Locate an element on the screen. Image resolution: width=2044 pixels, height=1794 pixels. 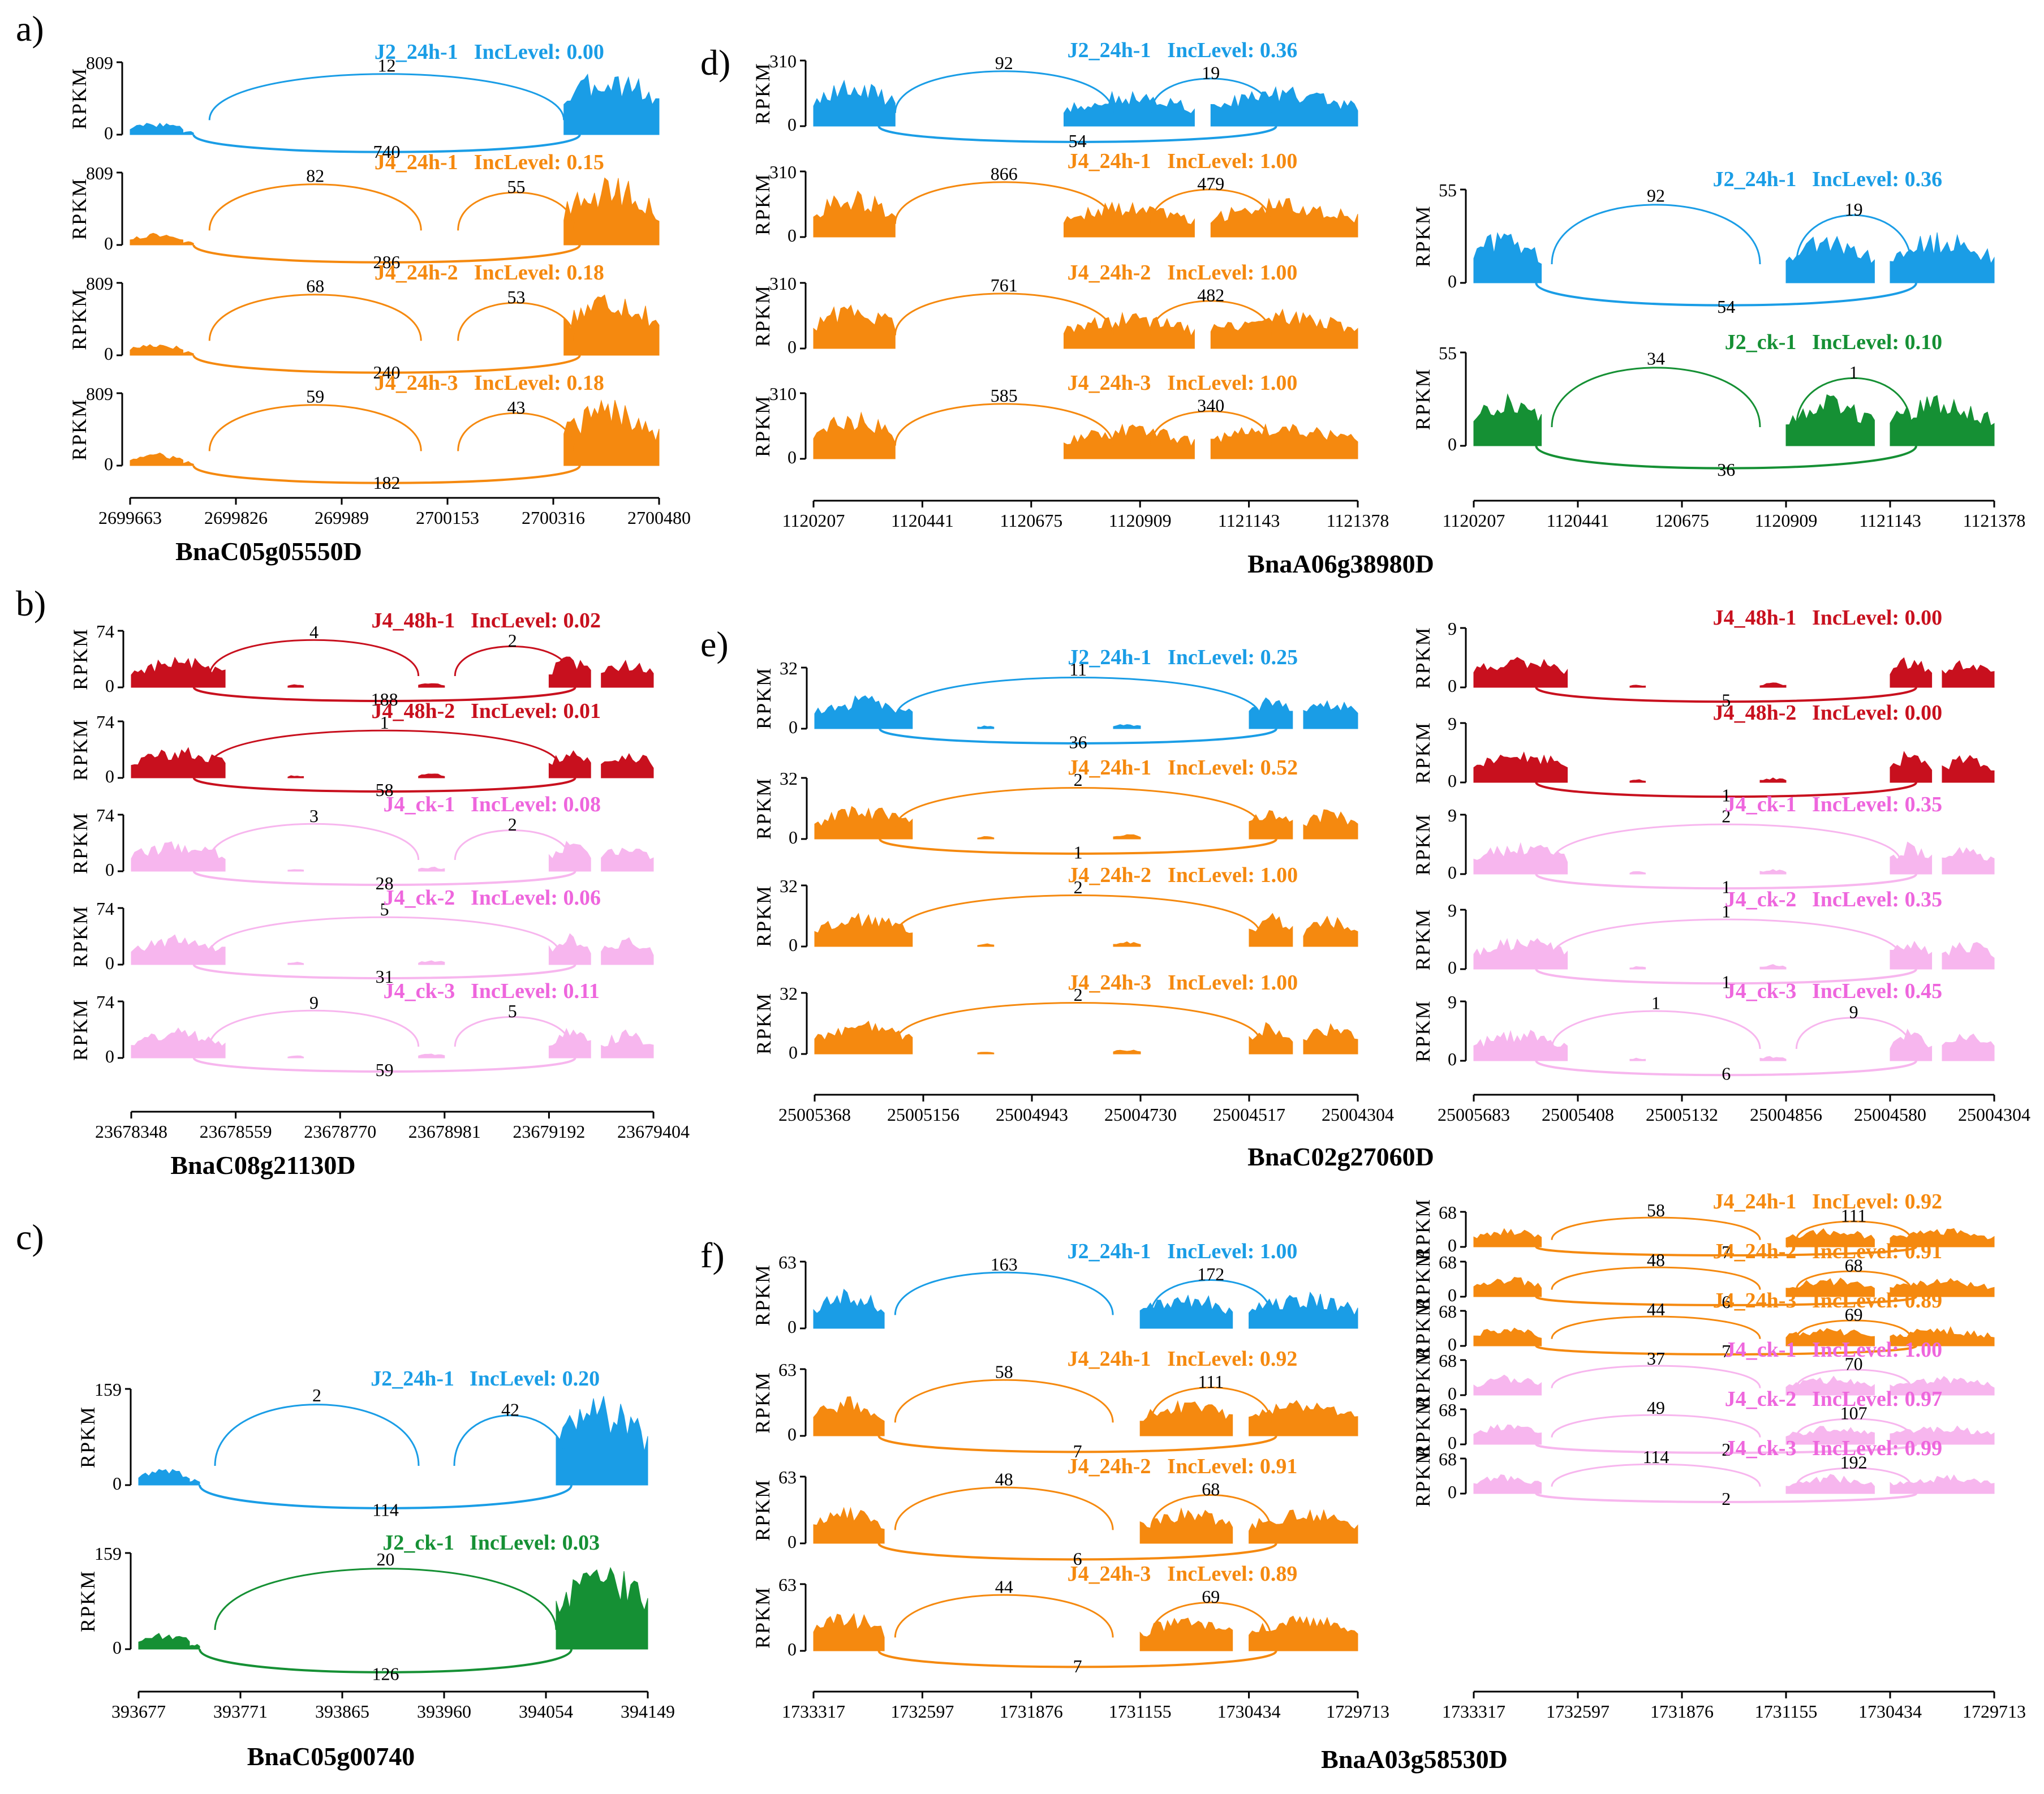
inc-level: IncLevel: 0.18 is located at coordinates (539, 383).